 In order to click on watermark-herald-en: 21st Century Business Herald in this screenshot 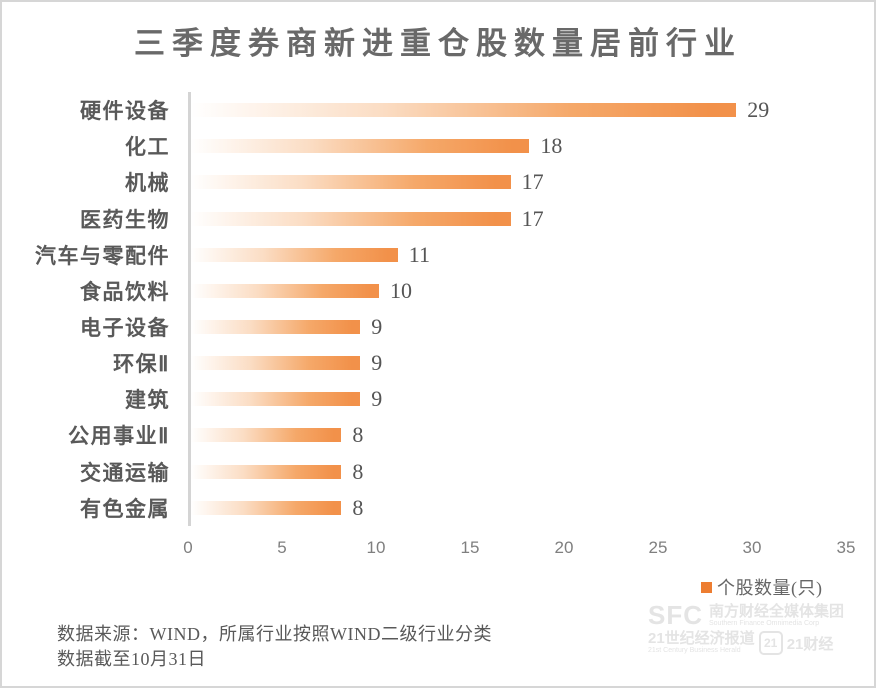, I will do `click(694, 651)`.